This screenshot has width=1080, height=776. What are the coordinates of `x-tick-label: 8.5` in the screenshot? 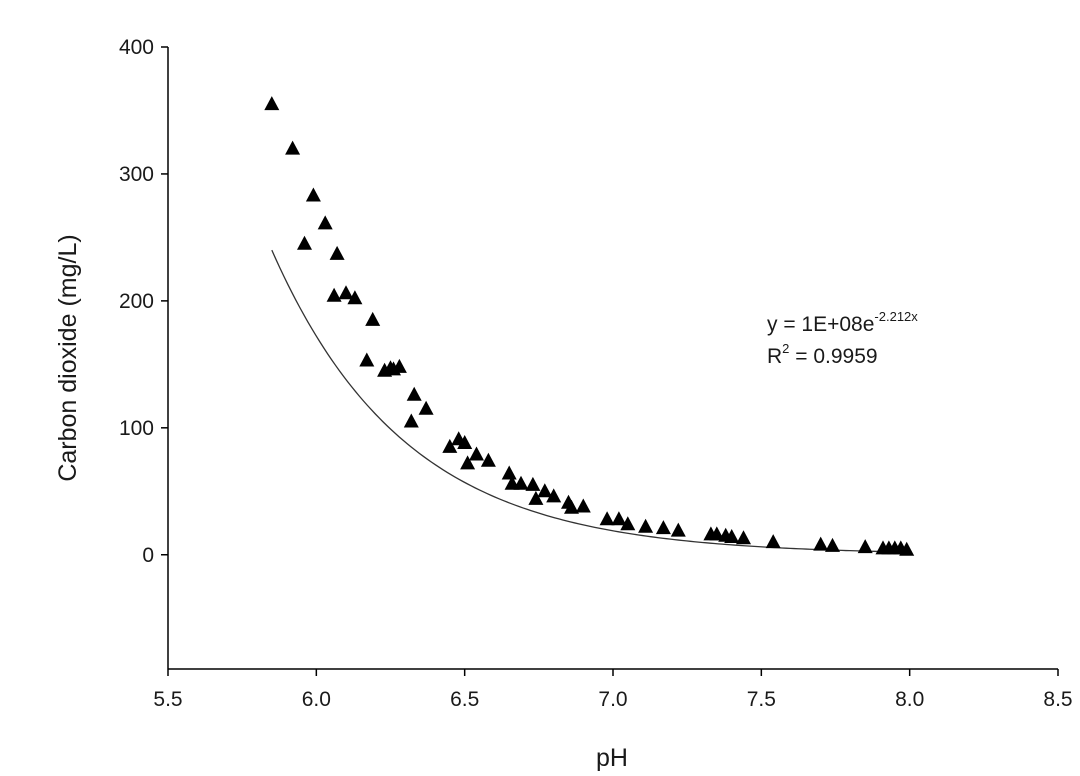 It's located at (1057, 699).